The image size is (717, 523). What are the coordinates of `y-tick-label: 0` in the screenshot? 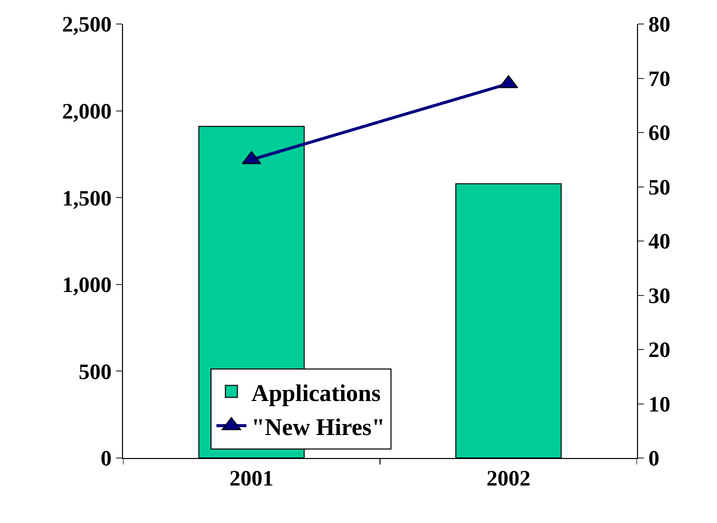 It's located at (106, 458).